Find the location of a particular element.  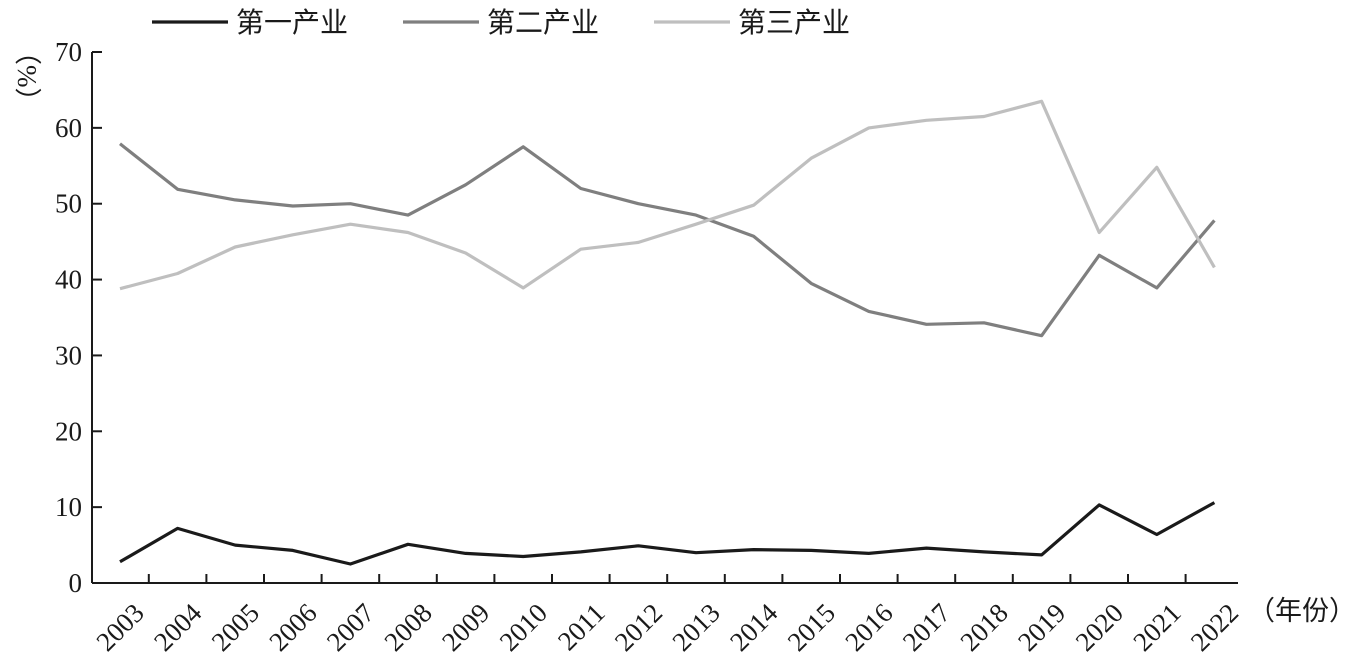

x-tick-label: 2018 is located at coordinates (983, 627).